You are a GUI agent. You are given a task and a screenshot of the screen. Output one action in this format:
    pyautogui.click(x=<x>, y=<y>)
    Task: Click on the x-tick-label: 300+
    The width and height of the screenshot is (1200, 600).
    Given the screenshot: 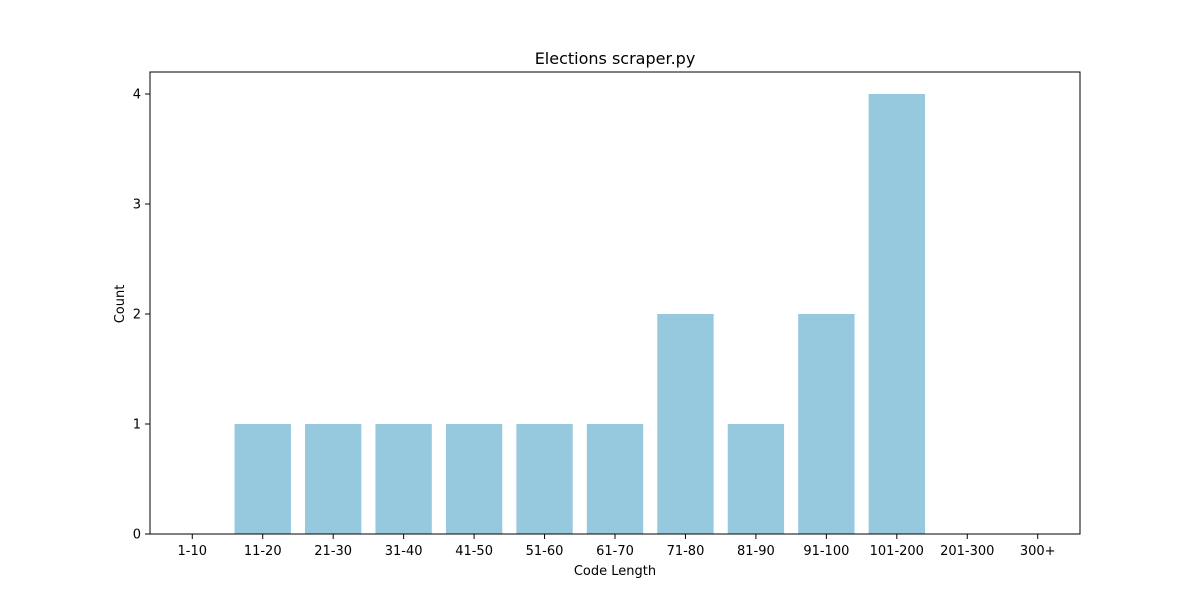 What is the action you would take?
    pyautogui.click(x=1038, y=551)
    